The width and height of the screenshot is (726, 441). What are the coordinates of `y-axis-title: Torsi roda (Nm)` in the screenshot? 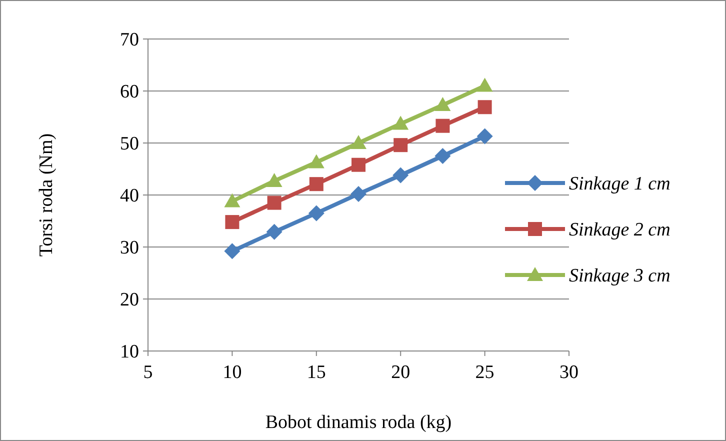 It's located at (46, 195).